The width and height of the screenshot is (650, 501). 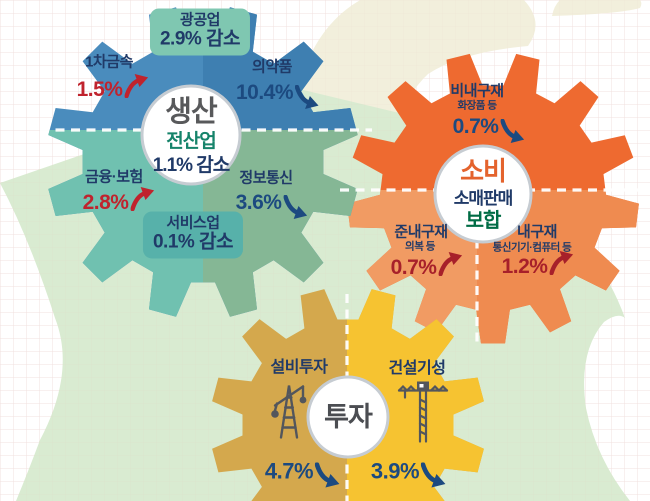 What do you see at coordinates (114, 177) in the screenshot?
I see `production-item-name: 금융·보험` at bounding box center [114, 177].